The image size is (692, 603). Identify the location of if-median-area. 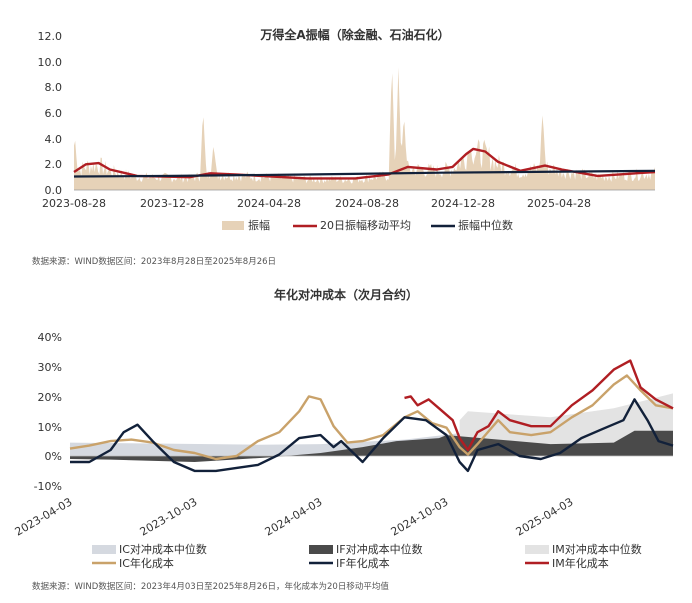
(371, 446).